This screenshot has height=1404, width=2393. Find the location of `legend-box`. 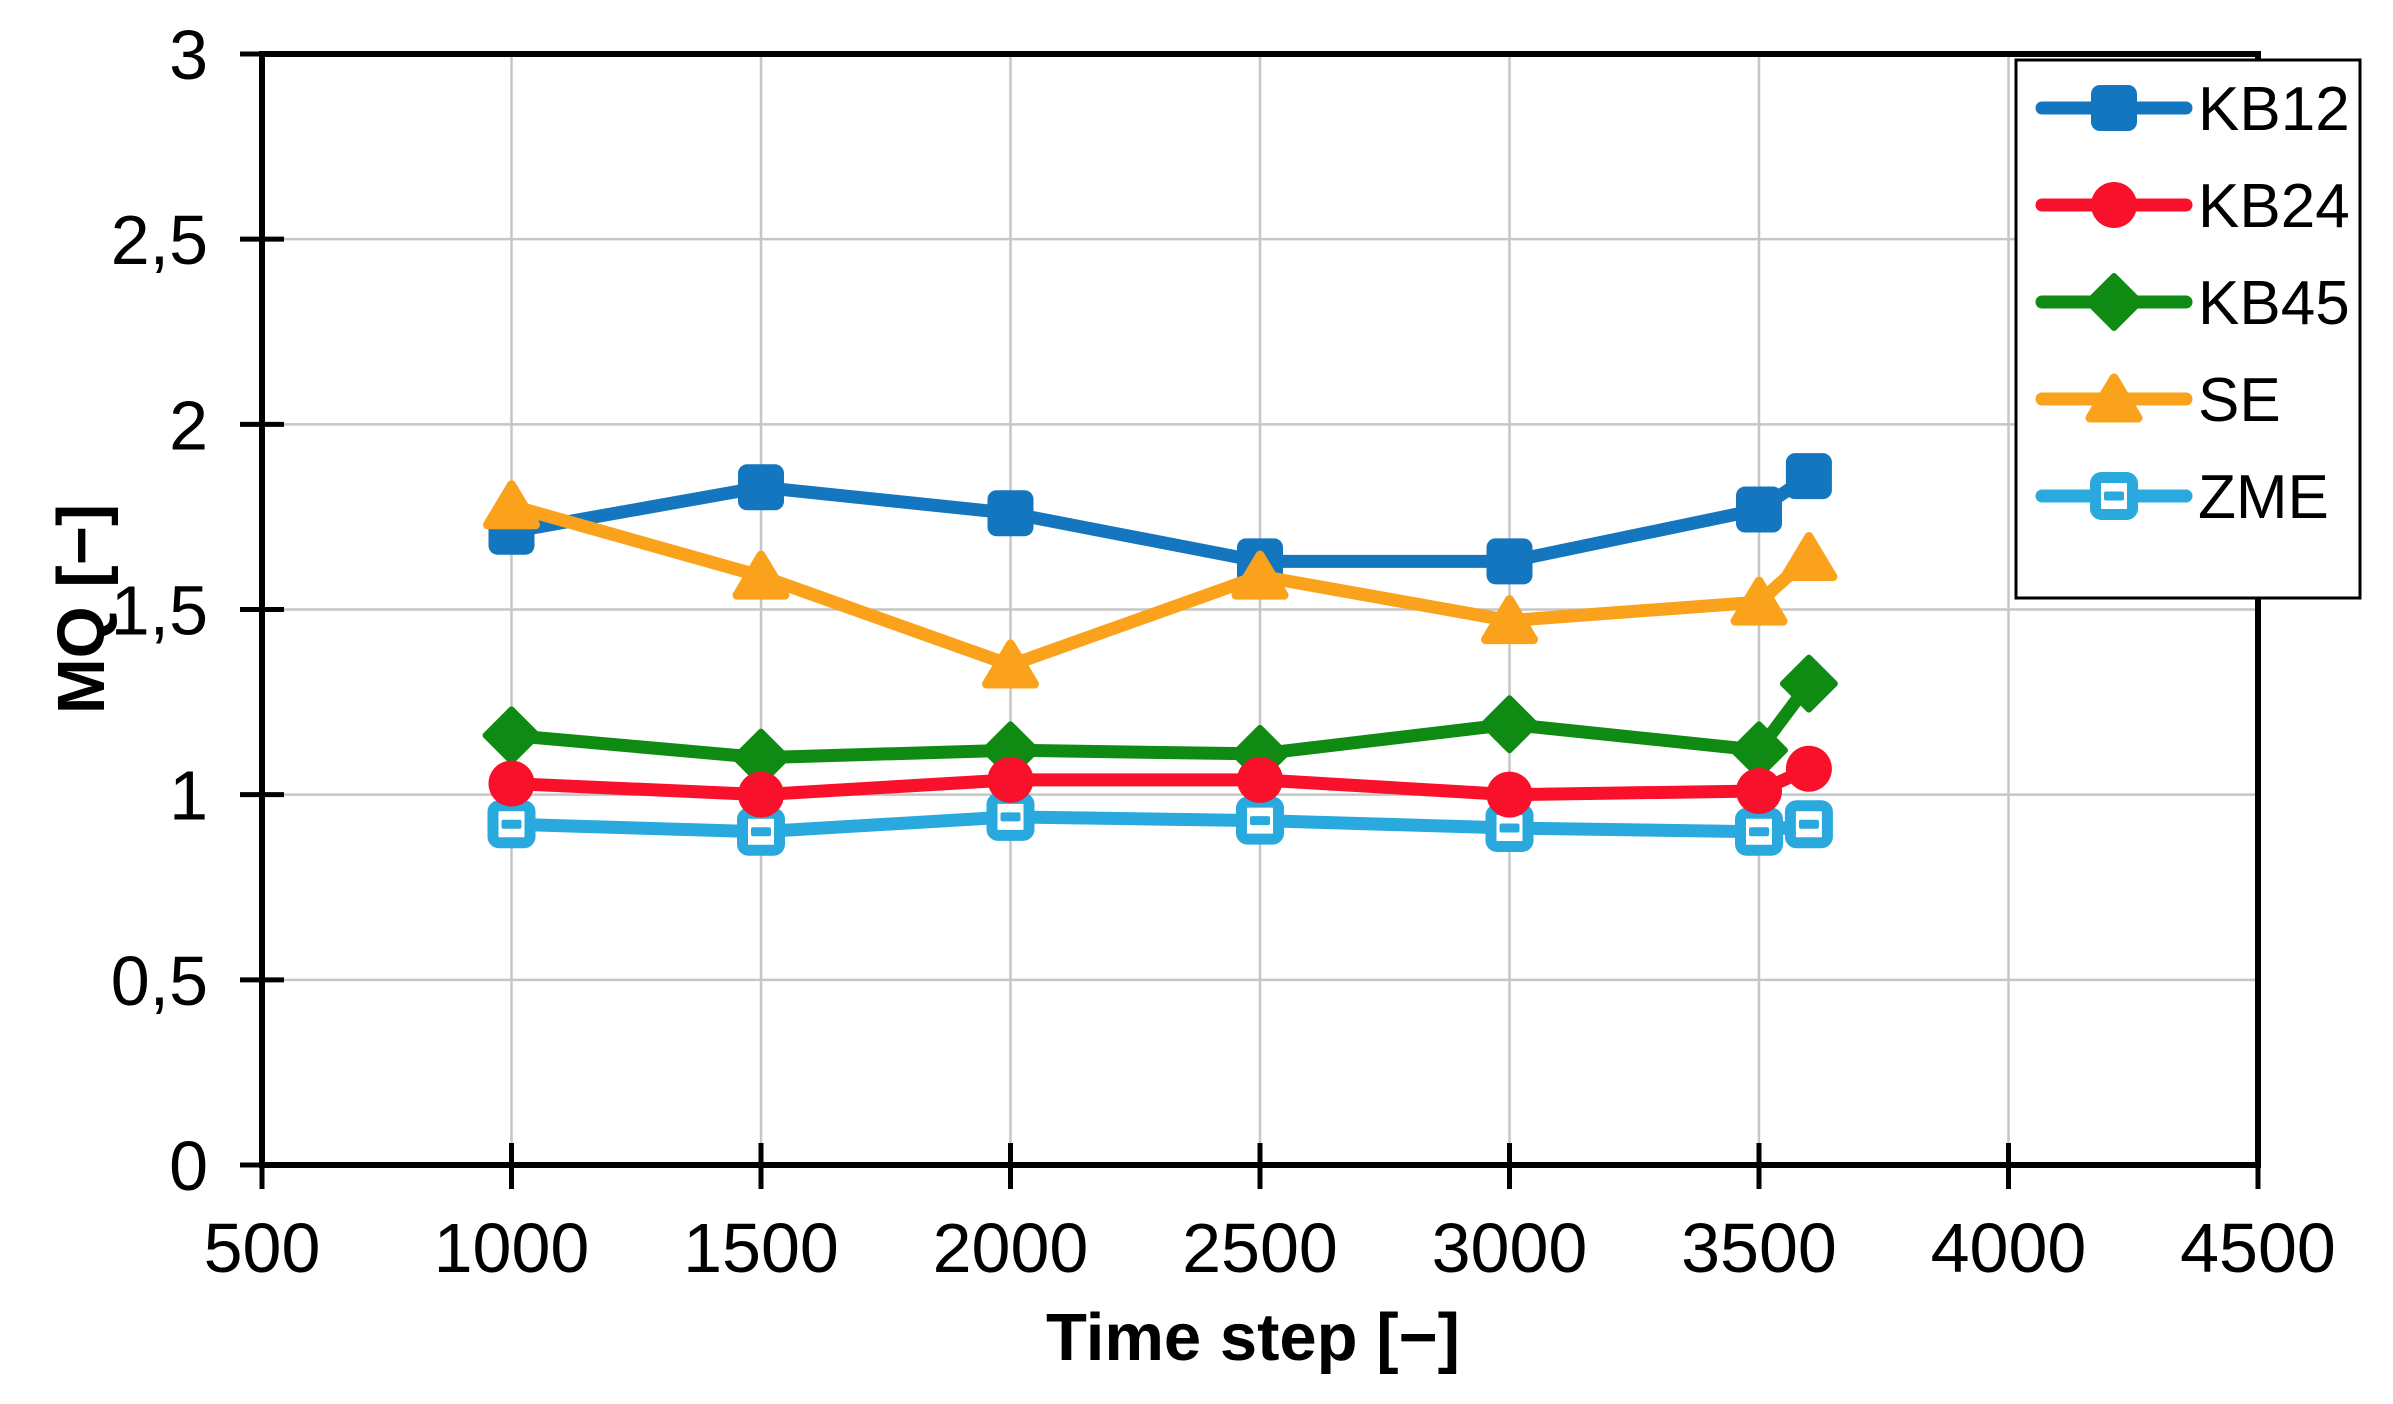

legend-box is located at coordinates (2188, 329).